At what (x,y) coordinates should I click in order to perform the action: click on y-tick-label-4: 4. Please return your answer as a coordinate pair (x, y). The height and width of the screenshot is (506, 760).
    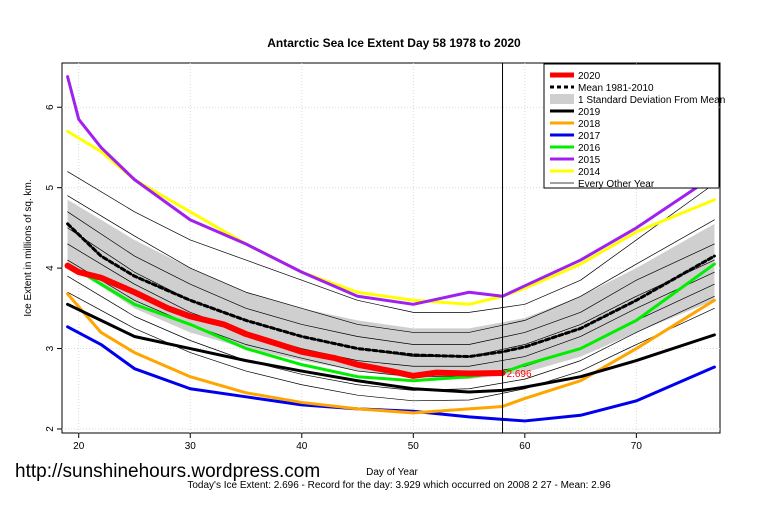
    Looking at the image, I should click on (50, 268).